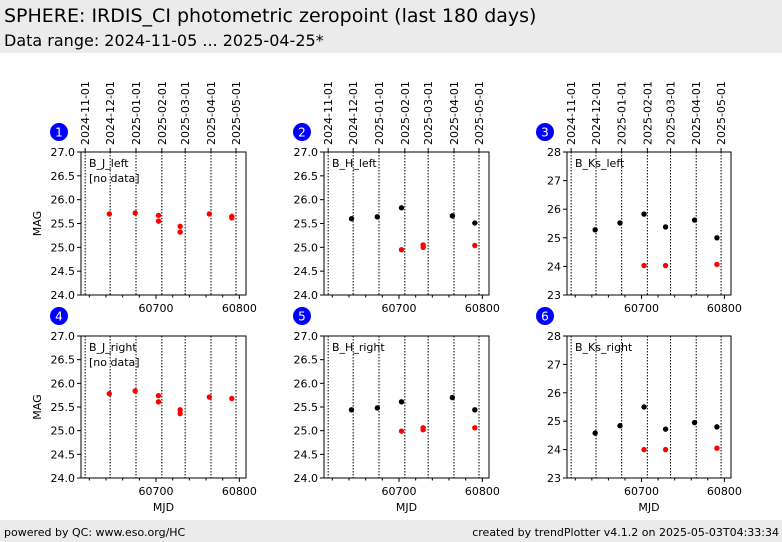 The width and height of the screenshot is (782, 542). Describe the element at coordinates (354, 163) in the screenshot. I see `panel-label: B_H_left` at that location.